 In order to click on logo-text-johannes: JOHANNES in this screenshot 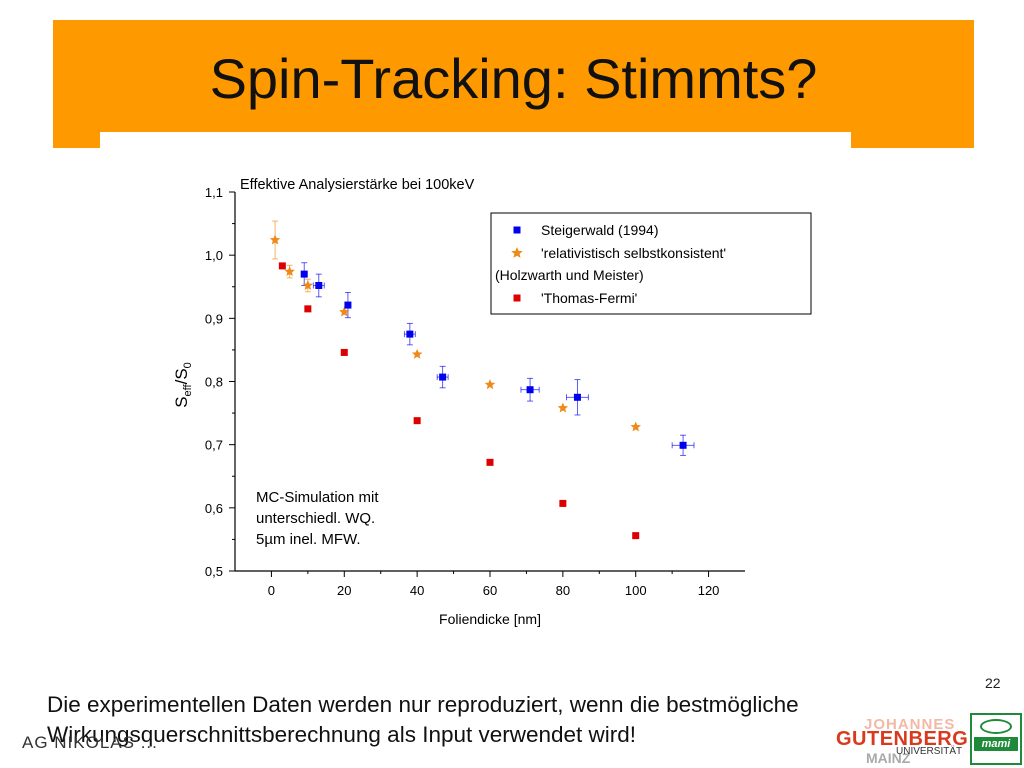, I will do `click(910, 724)`.